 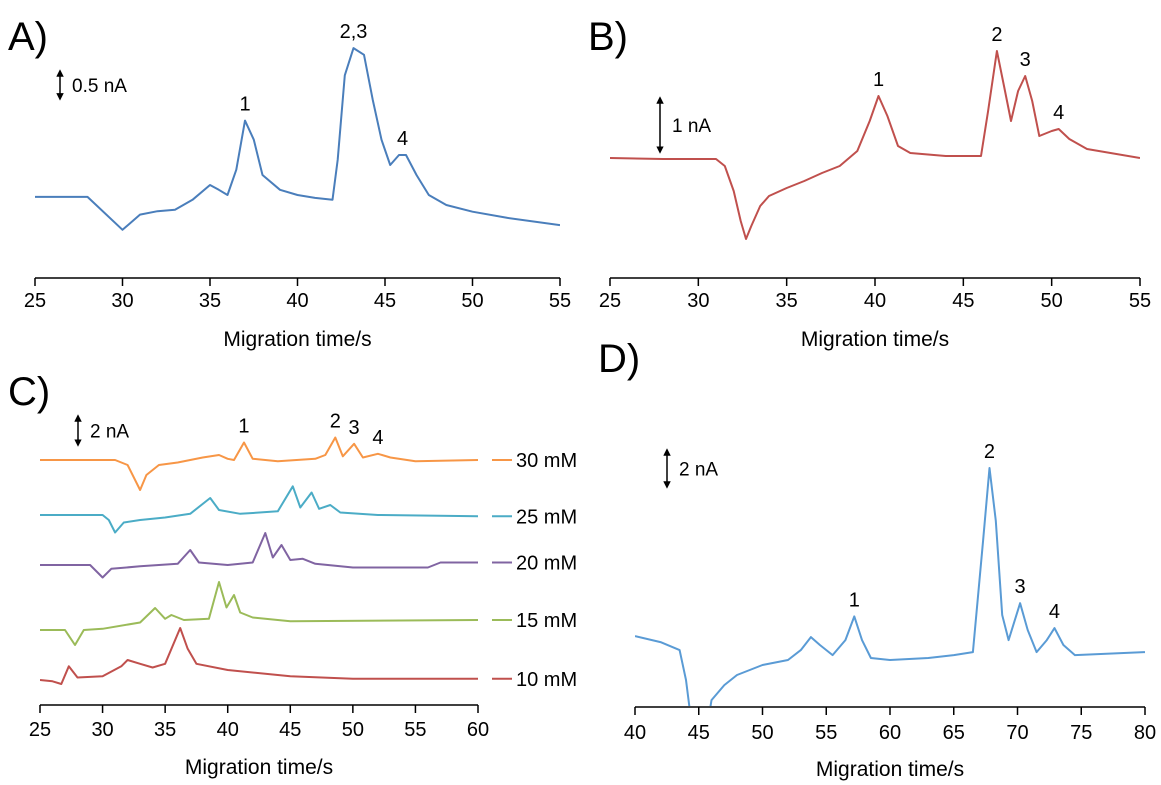 What do you see at coordinates (691, 126) in the screenshot?
I see `scale-bar-label: 1 nA` at bounding box center [691, 126].